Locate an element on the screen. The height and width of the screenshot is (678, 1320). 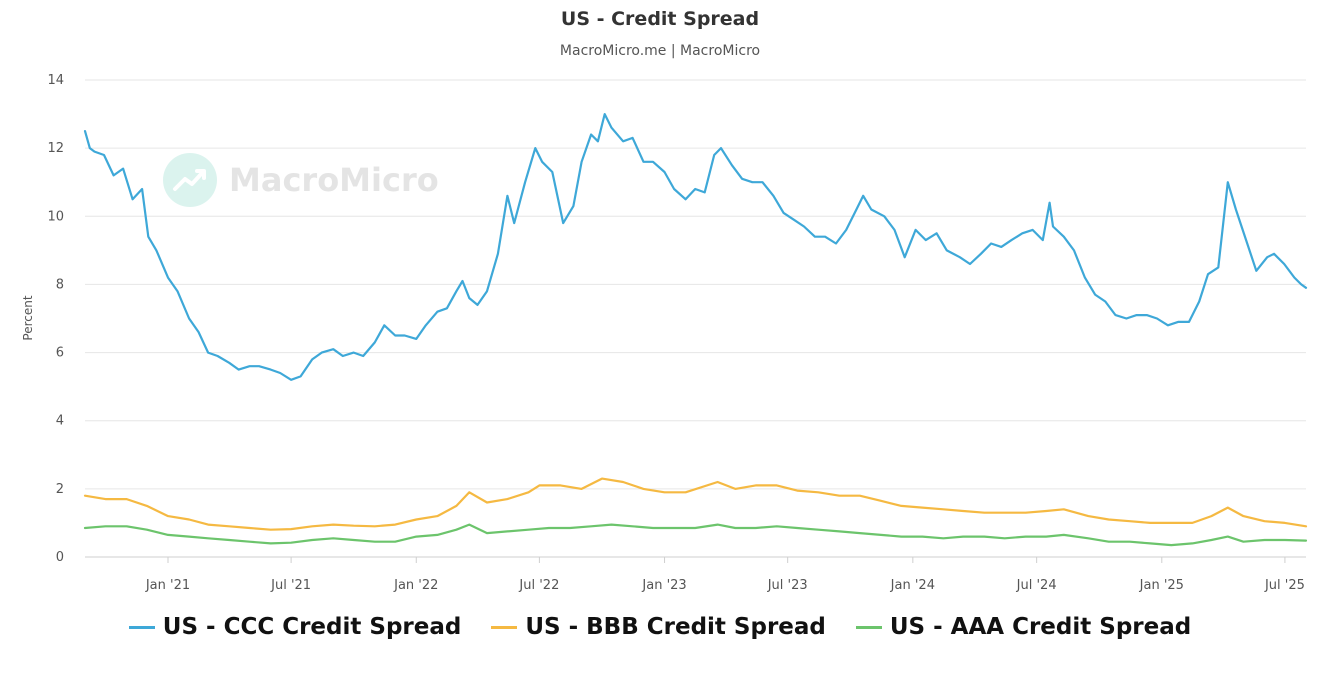
x-tick-label: Jul '23 is located at coordinates (787, 585).